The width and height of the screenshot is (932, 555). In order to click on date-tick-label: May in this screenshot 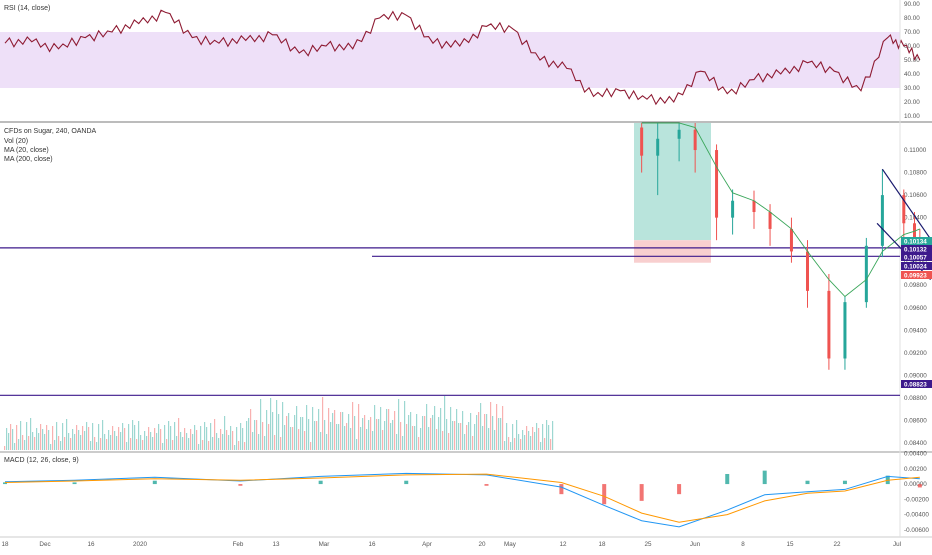, I will do `click(510, 544)`.